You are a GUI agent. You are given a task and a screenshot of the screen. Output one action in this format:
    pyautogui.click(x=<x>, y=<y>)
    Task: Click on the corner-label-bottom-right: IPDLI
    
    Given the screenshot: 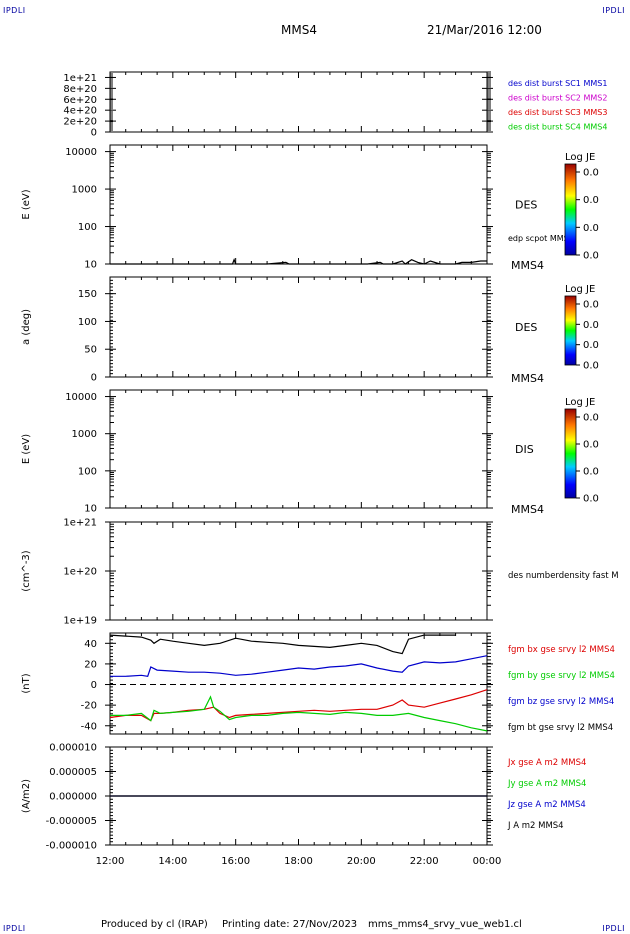 What is the action you would take?
    pyautogui.click(x=613, y=928)
    